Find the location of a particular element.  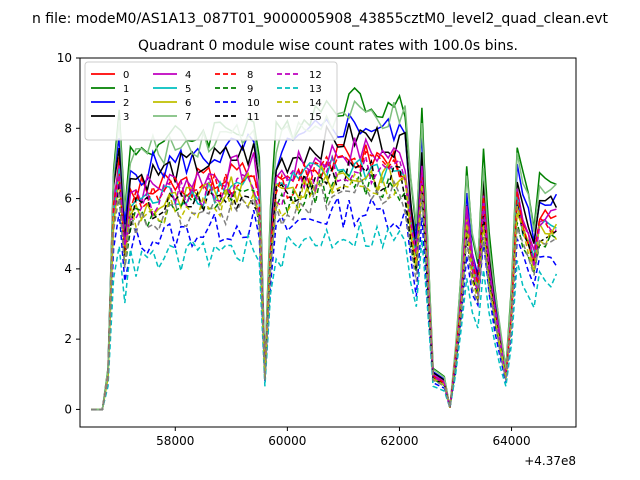

y-tick-label: 6 is located at coordinates (68, 199).